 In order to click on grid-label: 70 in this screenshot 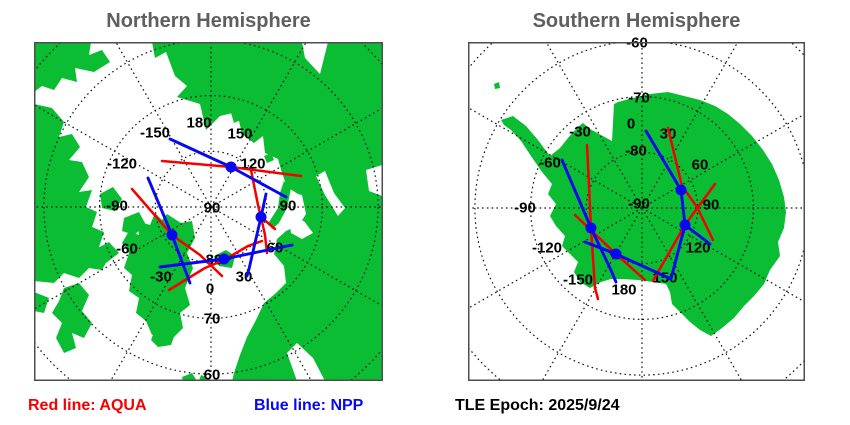, I will do `click(212, 319)`.